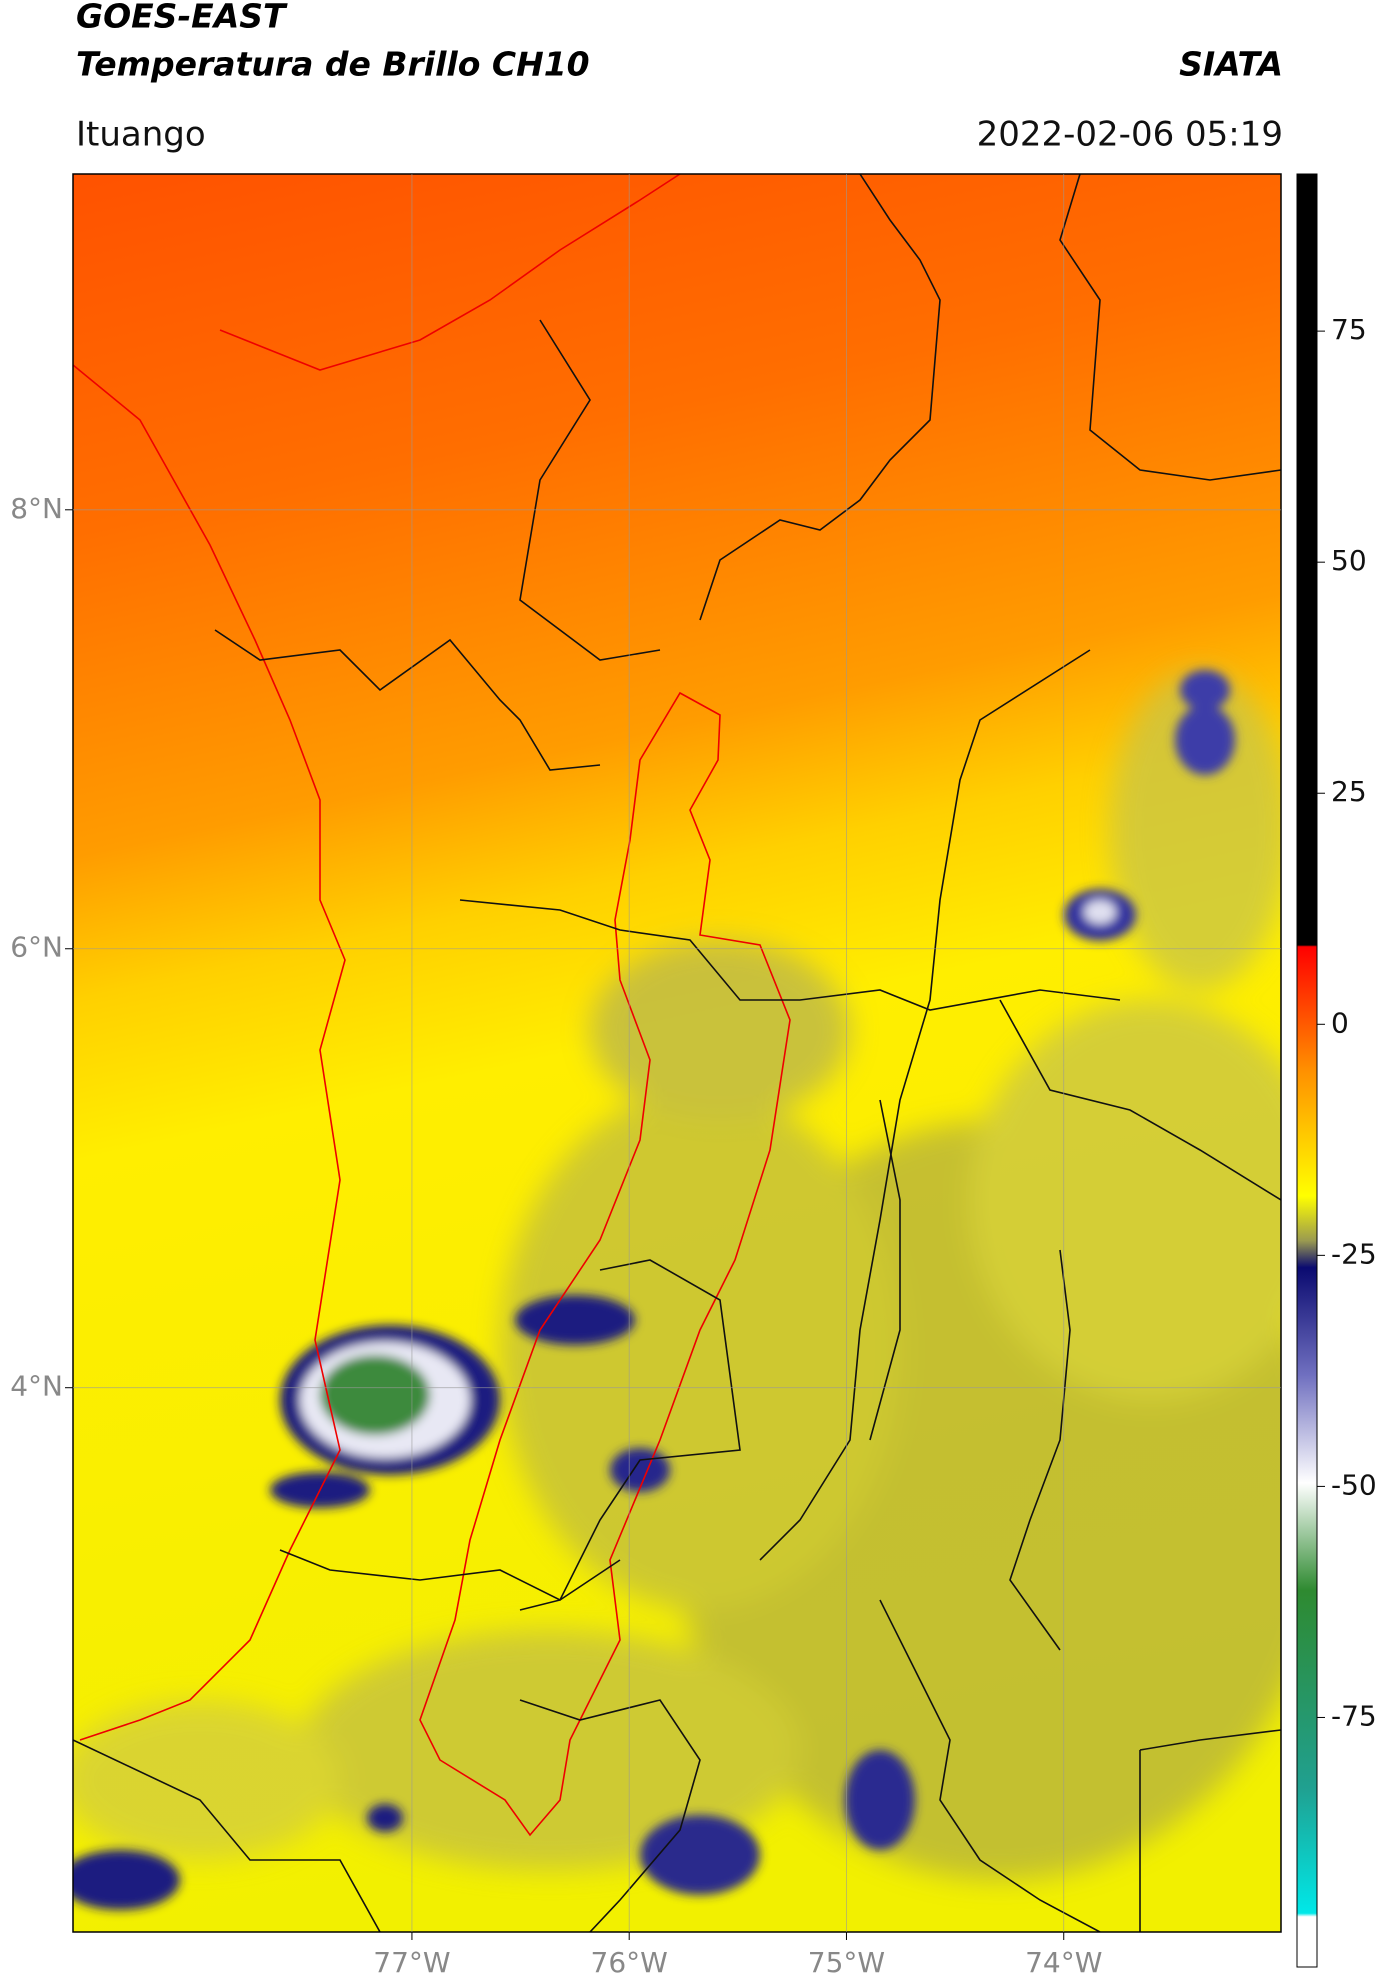 The image size is (1384, 1985). Describe the element at coordinates (36, 947) in the screenshot. I see `lat-tick-label: 6°N` at that location.